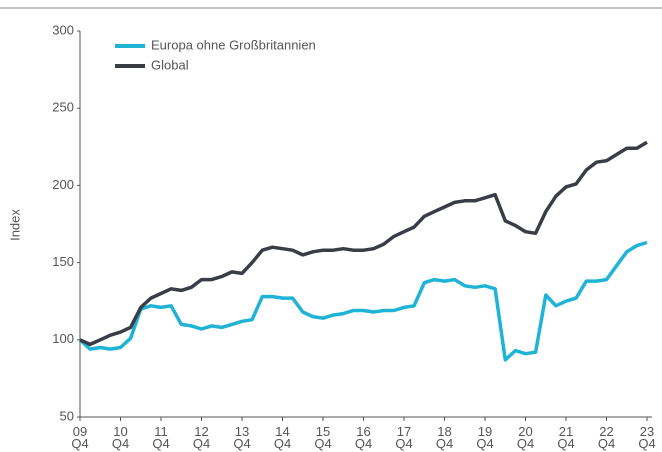  Describe the element at coordinates (161, 437) in the screenshot. I see `x-tick-label: 11 Q4` at that location.